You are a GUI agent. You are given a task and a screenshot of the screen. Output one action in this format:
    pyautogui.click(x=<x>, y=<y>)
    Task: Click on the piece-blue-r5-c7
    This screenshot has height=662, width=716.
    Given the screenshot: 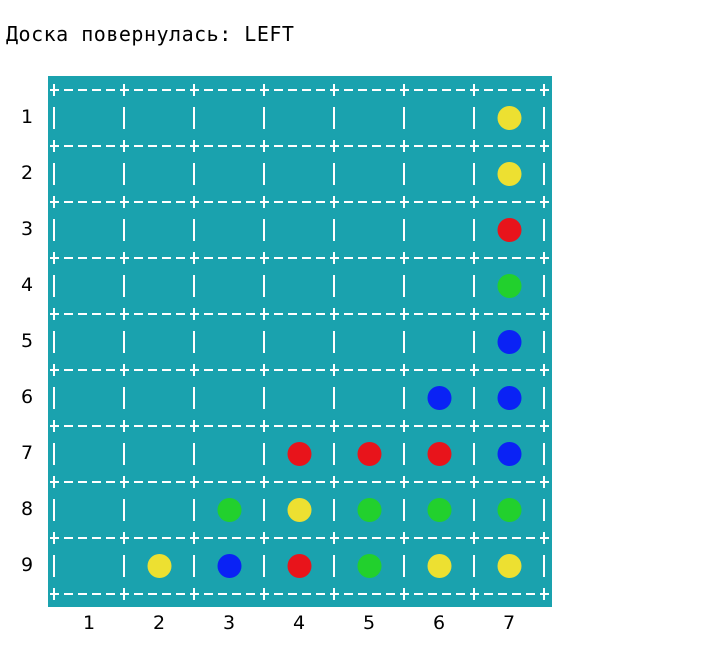 What is the action you would take?
    pyautogui.click(x=509, y=342)
    